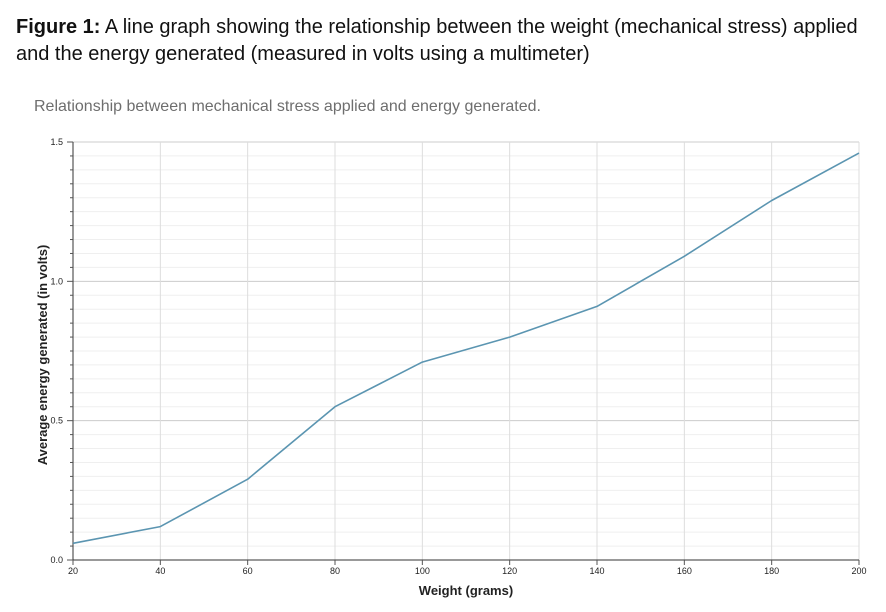  What do you see at coordinates (56, 421) in the screenshot?
I see `y-tick-label: 0.5` at bounding box center [56, 421].